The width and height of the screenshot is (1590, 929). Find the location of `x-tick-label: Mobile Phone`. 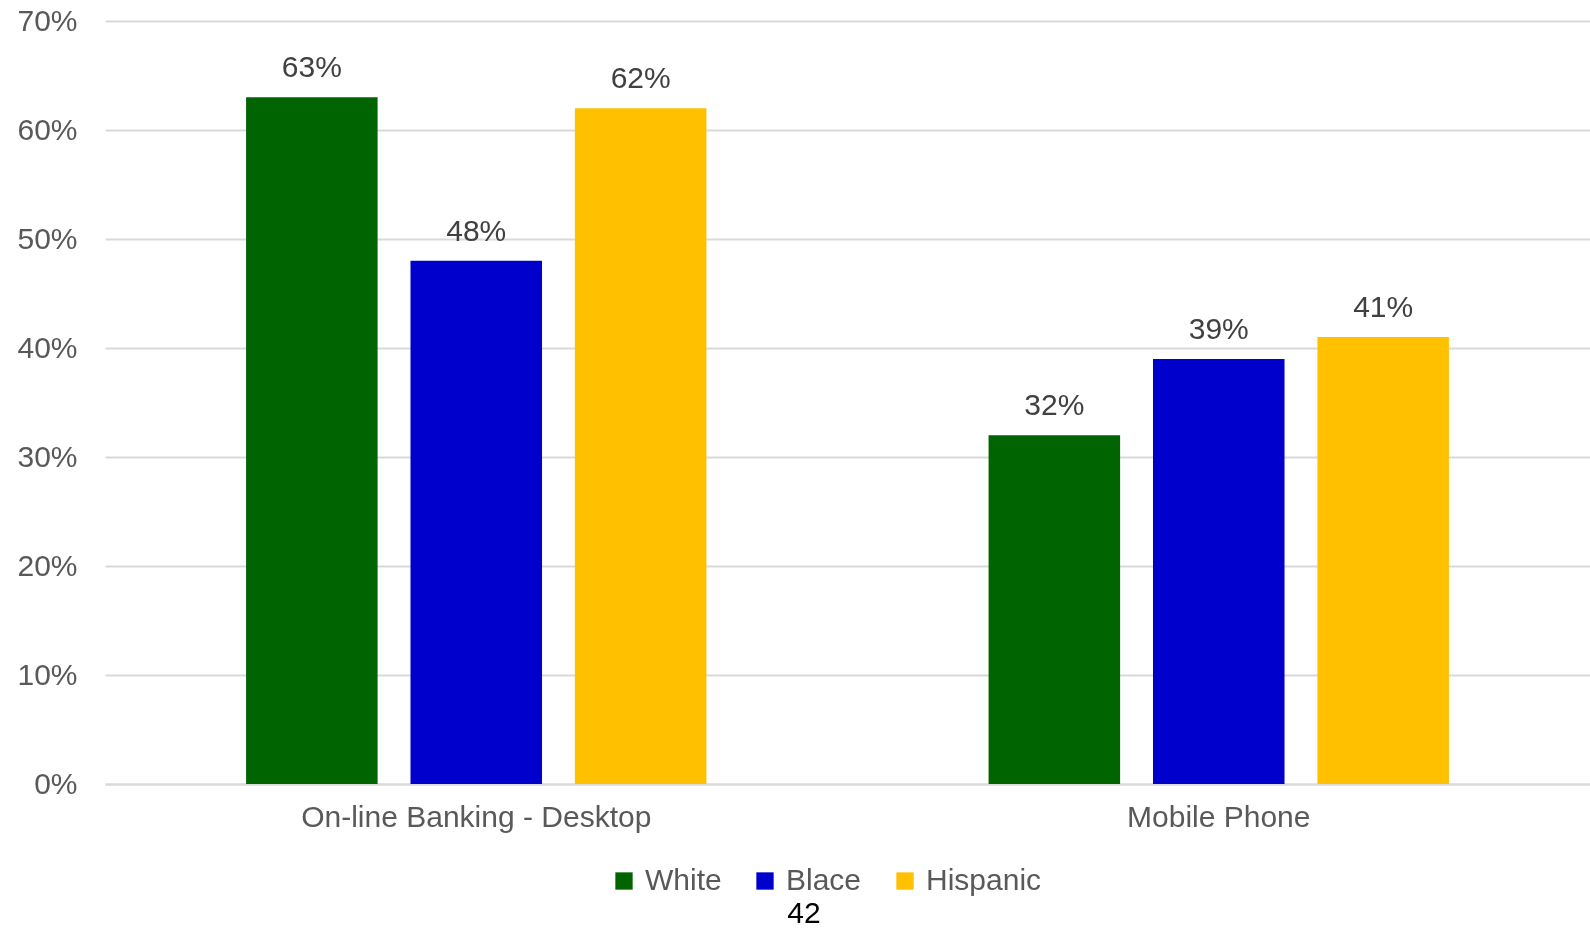

x-tick-label: Mobile Phone is located at coordinates (1219, 816).